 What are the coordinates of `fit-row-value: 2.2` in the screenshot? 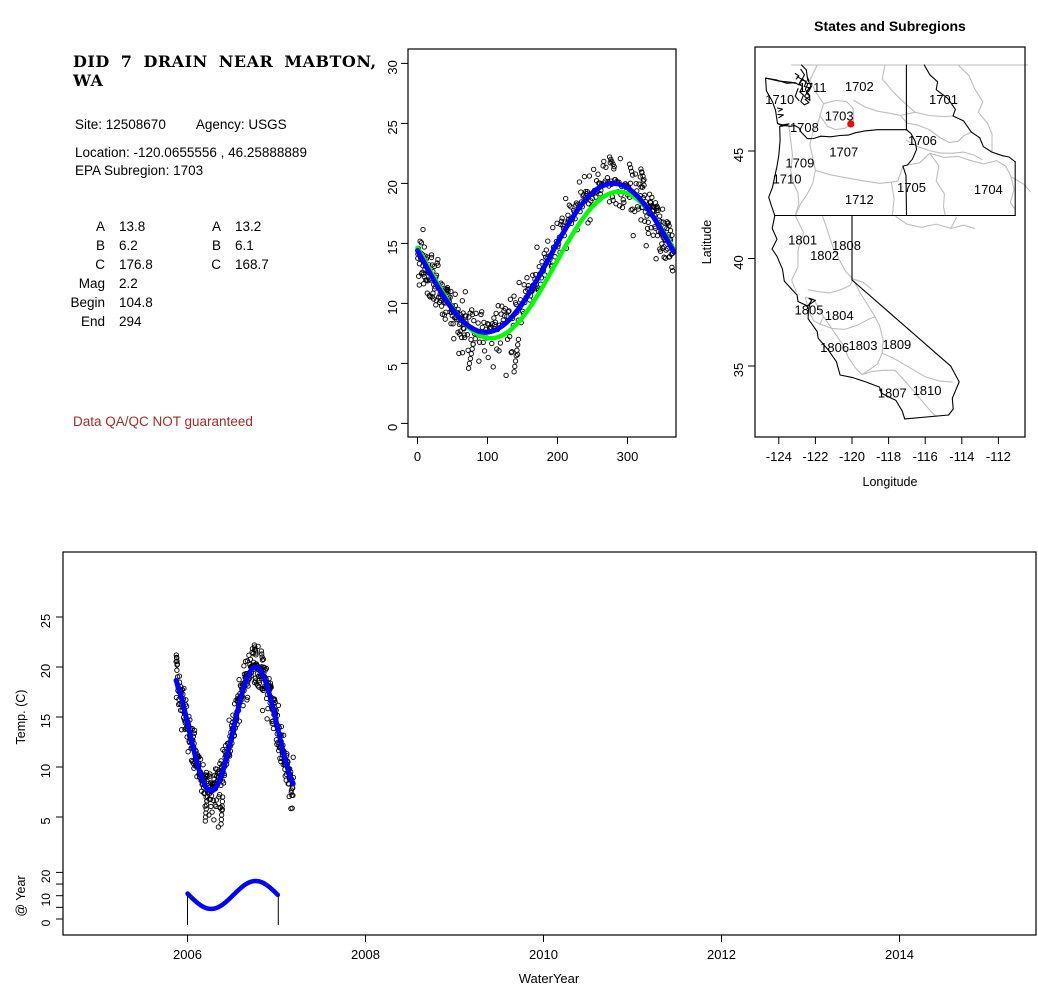 It's located at (128, 283).